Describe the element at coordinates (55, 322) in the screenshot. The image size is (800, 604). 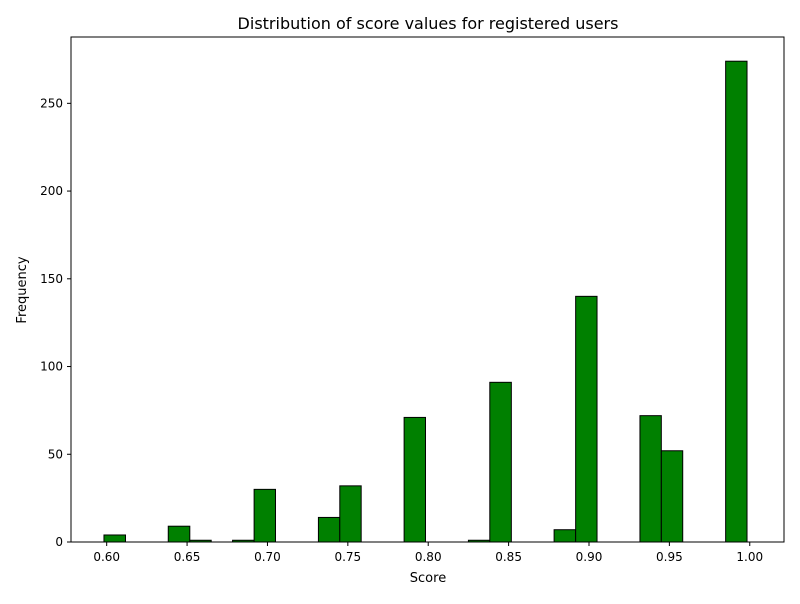
I see `y-axis: 0 50 100 150 200 250` at that location.